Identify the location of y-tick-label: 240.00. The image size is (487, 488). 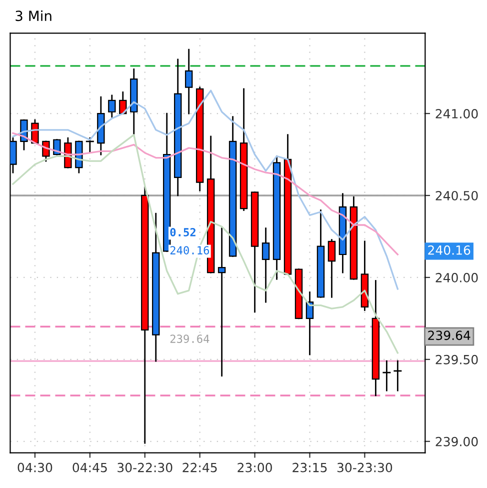
(457, 277).